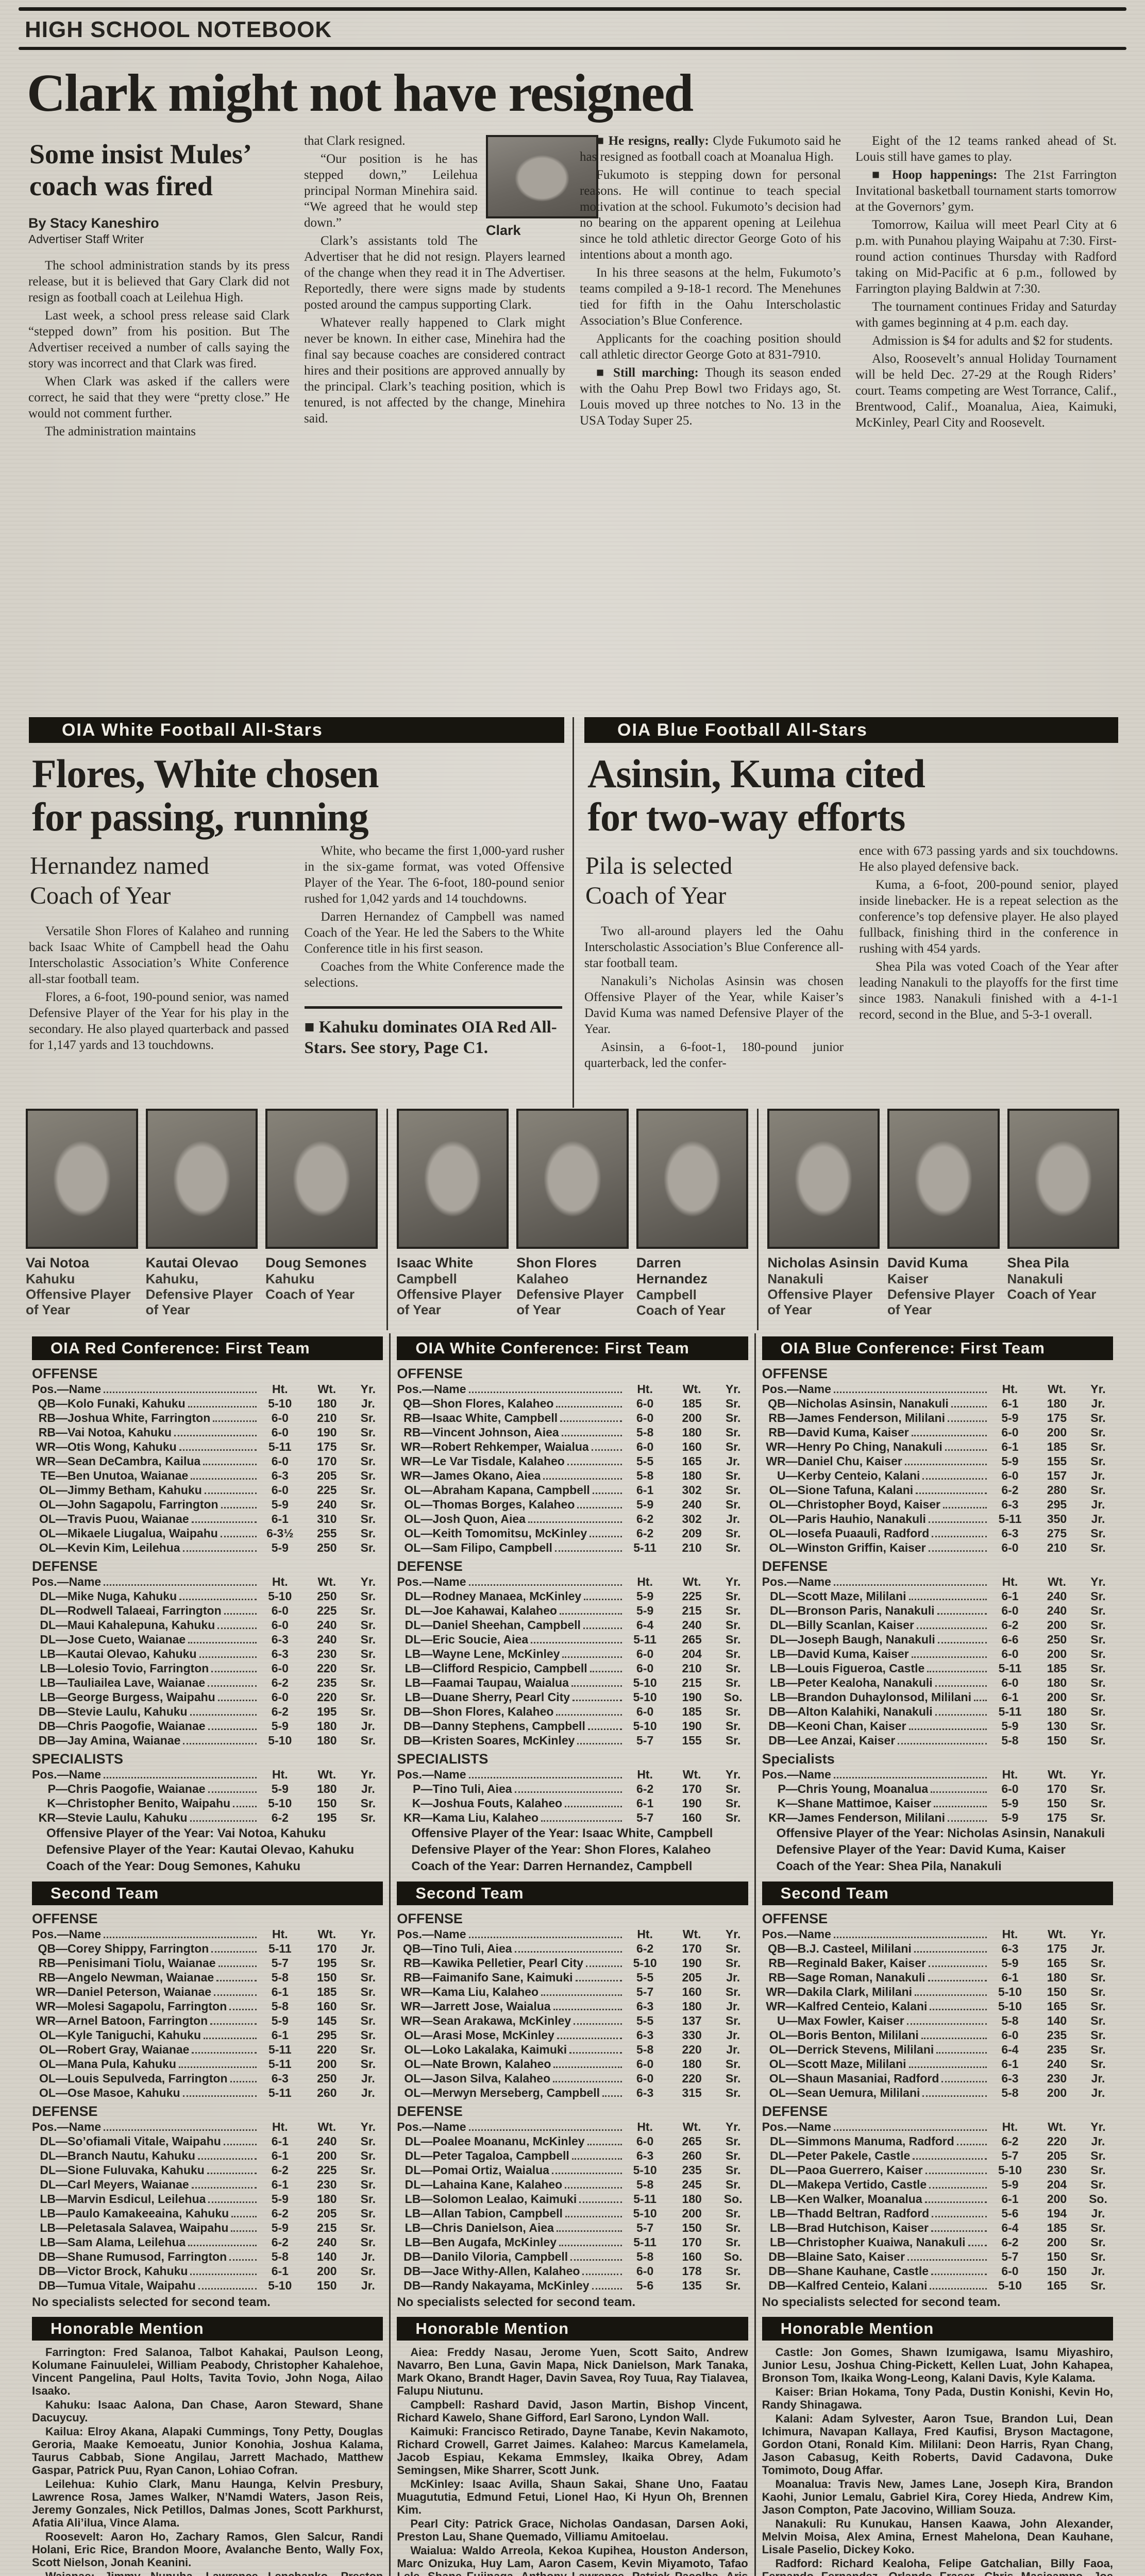 This screenshot has height=2576, width=1145. What do you see at coordinates (937, 1519) in the screenshot?
I see `player-row: OL—Paris Hauhio, Nanakuli 5-11 350 Jr.` at bounding box center [937, 1519].